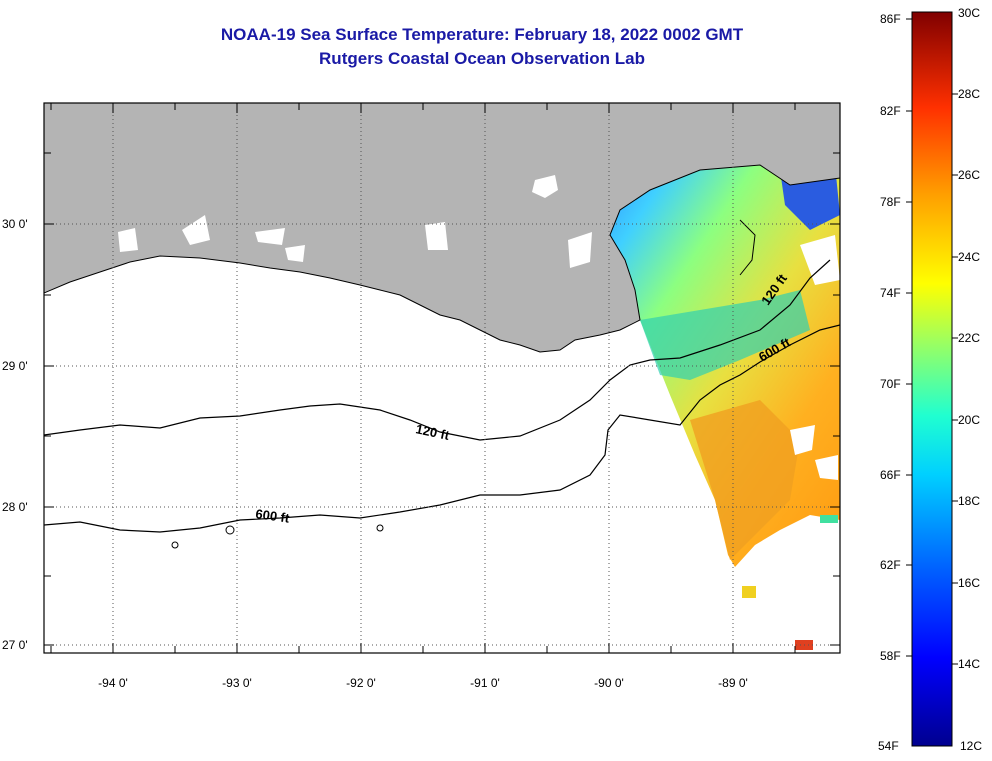 The width and height of the screenshot is (992, 761). Describe the element at coordinates (747, 247) in the screenshot. I see `contour-shelf-inner` at that location.